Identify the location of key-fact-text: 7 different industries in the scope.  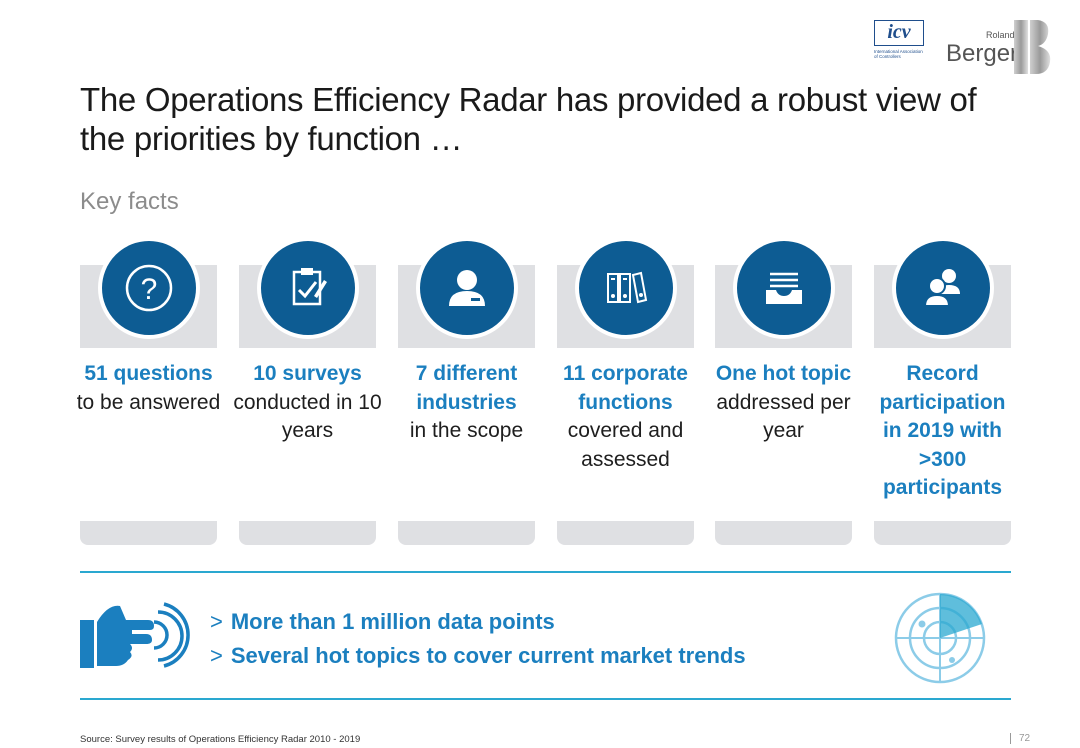
(466, 403).